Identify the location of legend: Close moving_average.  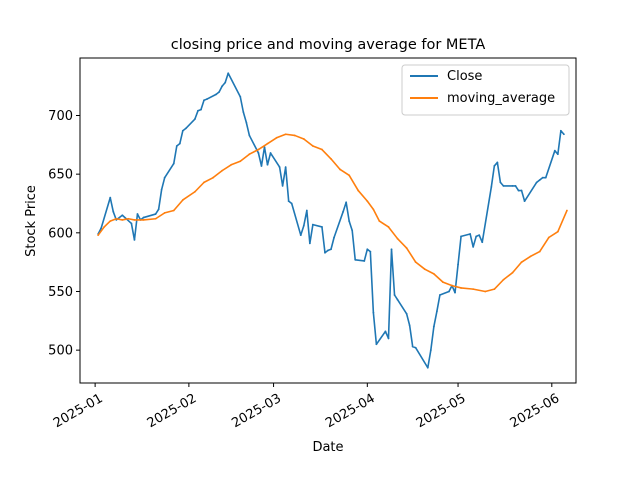
(485, 90).